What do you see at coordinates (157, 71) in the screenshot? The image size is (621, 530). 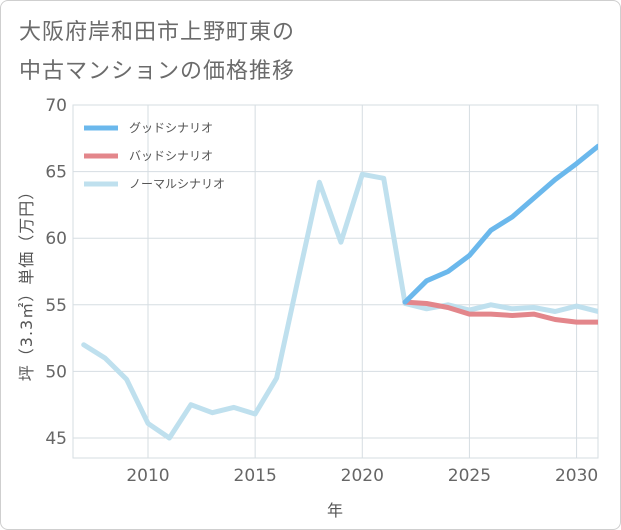 I see `chart-title-line-2: 中古マンションの価格推移` at bounding box center [157, 71].